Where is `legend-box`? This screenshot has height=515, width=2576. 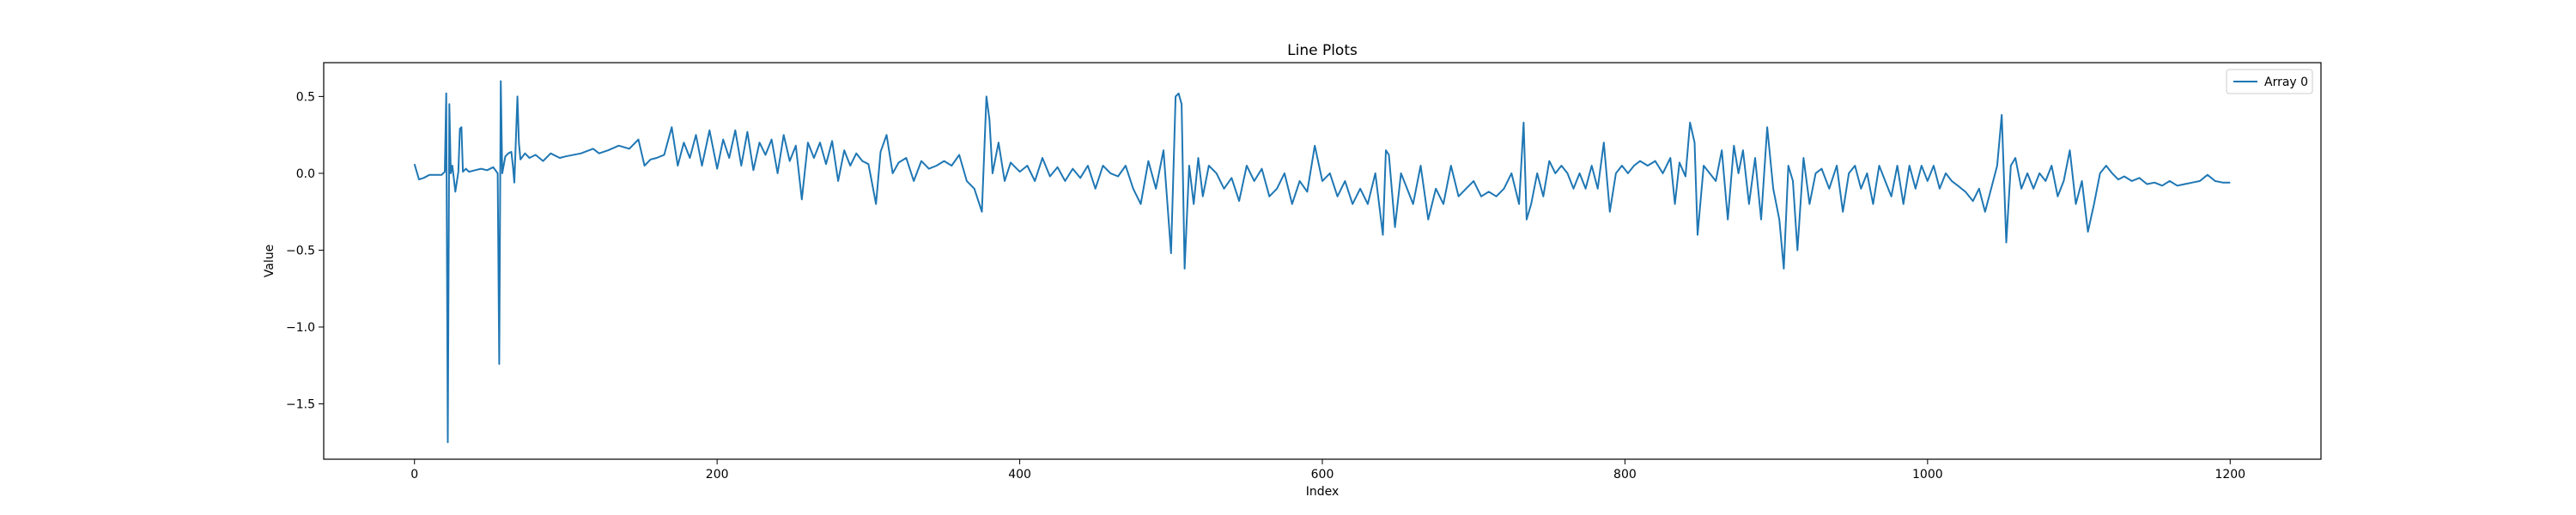
legend-box is located at coordinates (2269, 81).